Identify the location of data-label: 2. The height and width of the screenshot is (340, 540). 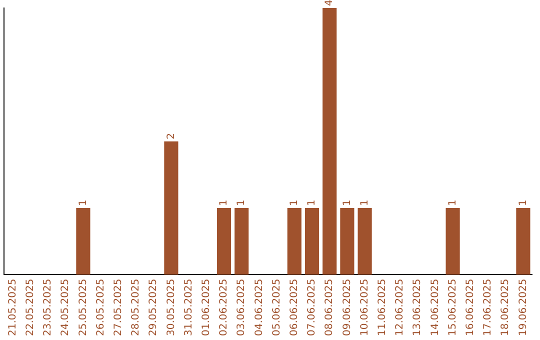
(171, 136).